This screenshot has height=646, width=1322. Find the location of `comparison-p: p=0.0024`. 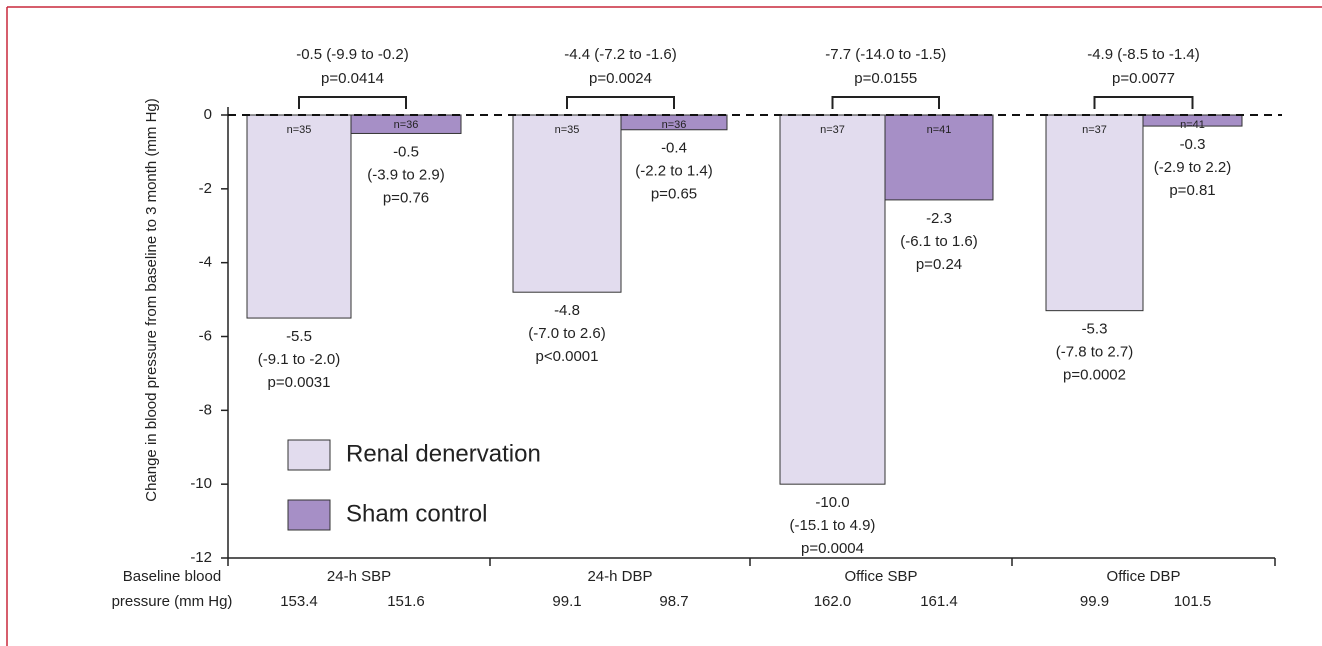

comparison-p: p=0.0024 is located at coordinates (620, 78).